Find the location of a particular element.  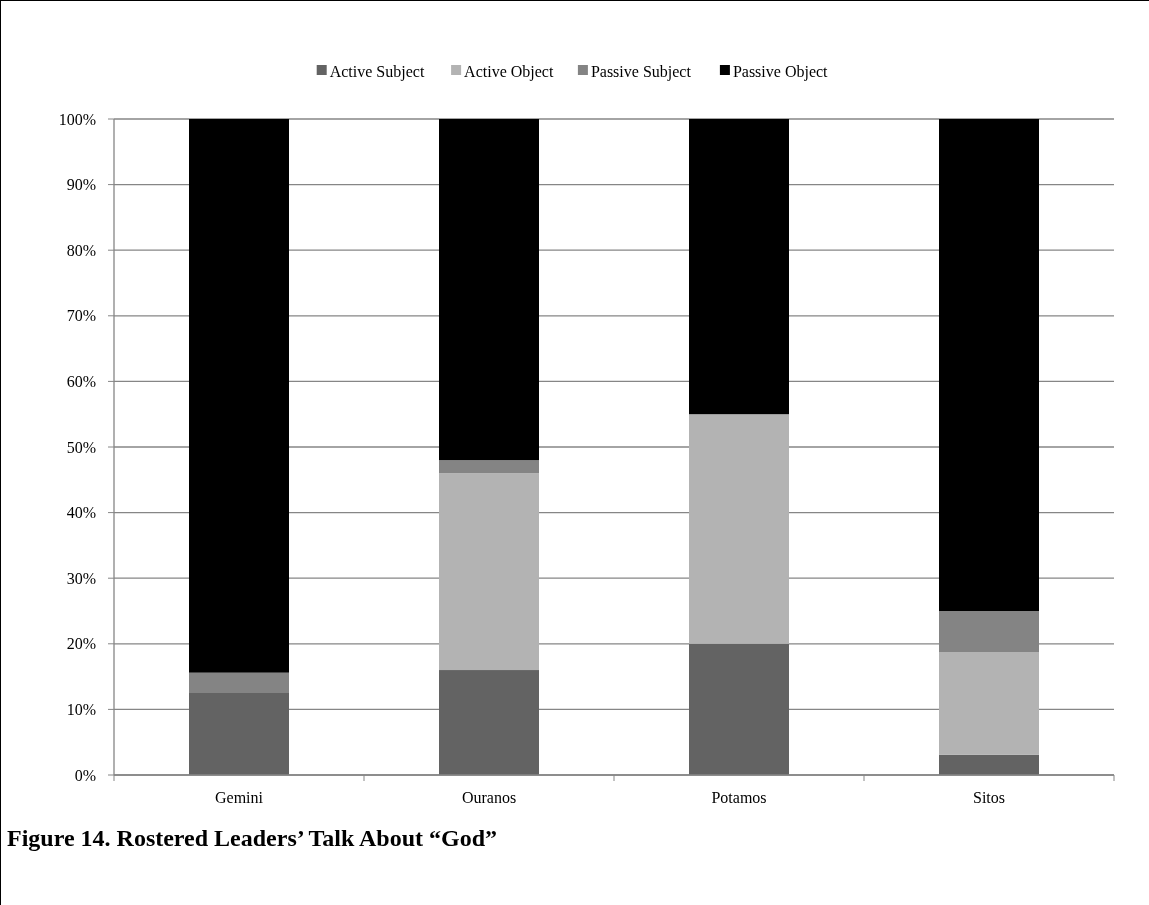

text: Figure 14. Rostered Leaders’ Talk About “God” is located at coordinates (252, 838).